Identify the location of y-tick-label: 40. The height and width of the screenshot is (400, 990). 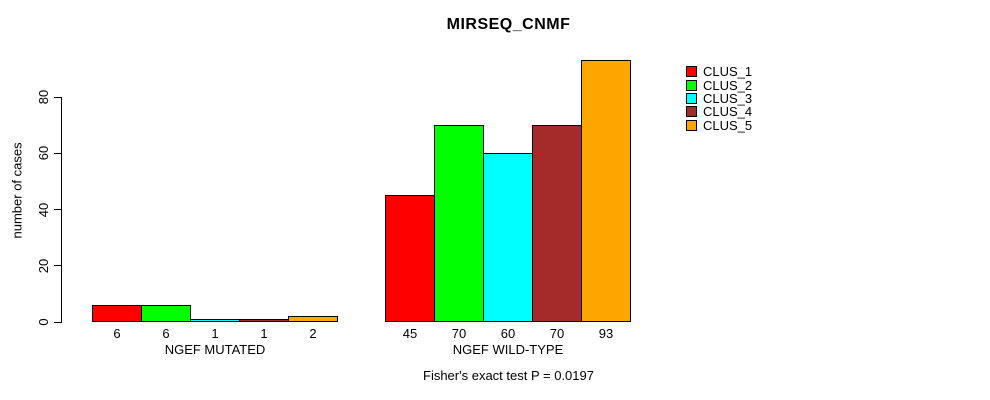
(43, 209).